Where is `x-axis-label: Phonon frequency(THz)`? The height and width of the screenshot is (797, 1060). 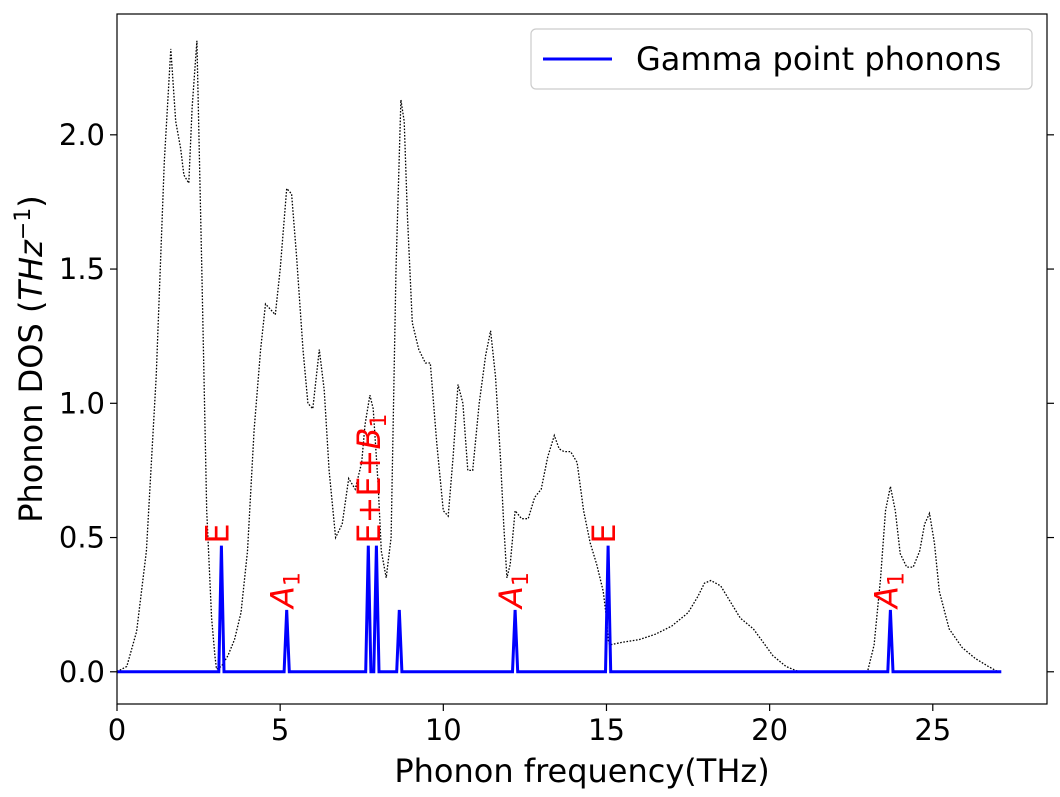
x-axis-label: Phonon frequency(THz) is located at coordinates (581, 771).